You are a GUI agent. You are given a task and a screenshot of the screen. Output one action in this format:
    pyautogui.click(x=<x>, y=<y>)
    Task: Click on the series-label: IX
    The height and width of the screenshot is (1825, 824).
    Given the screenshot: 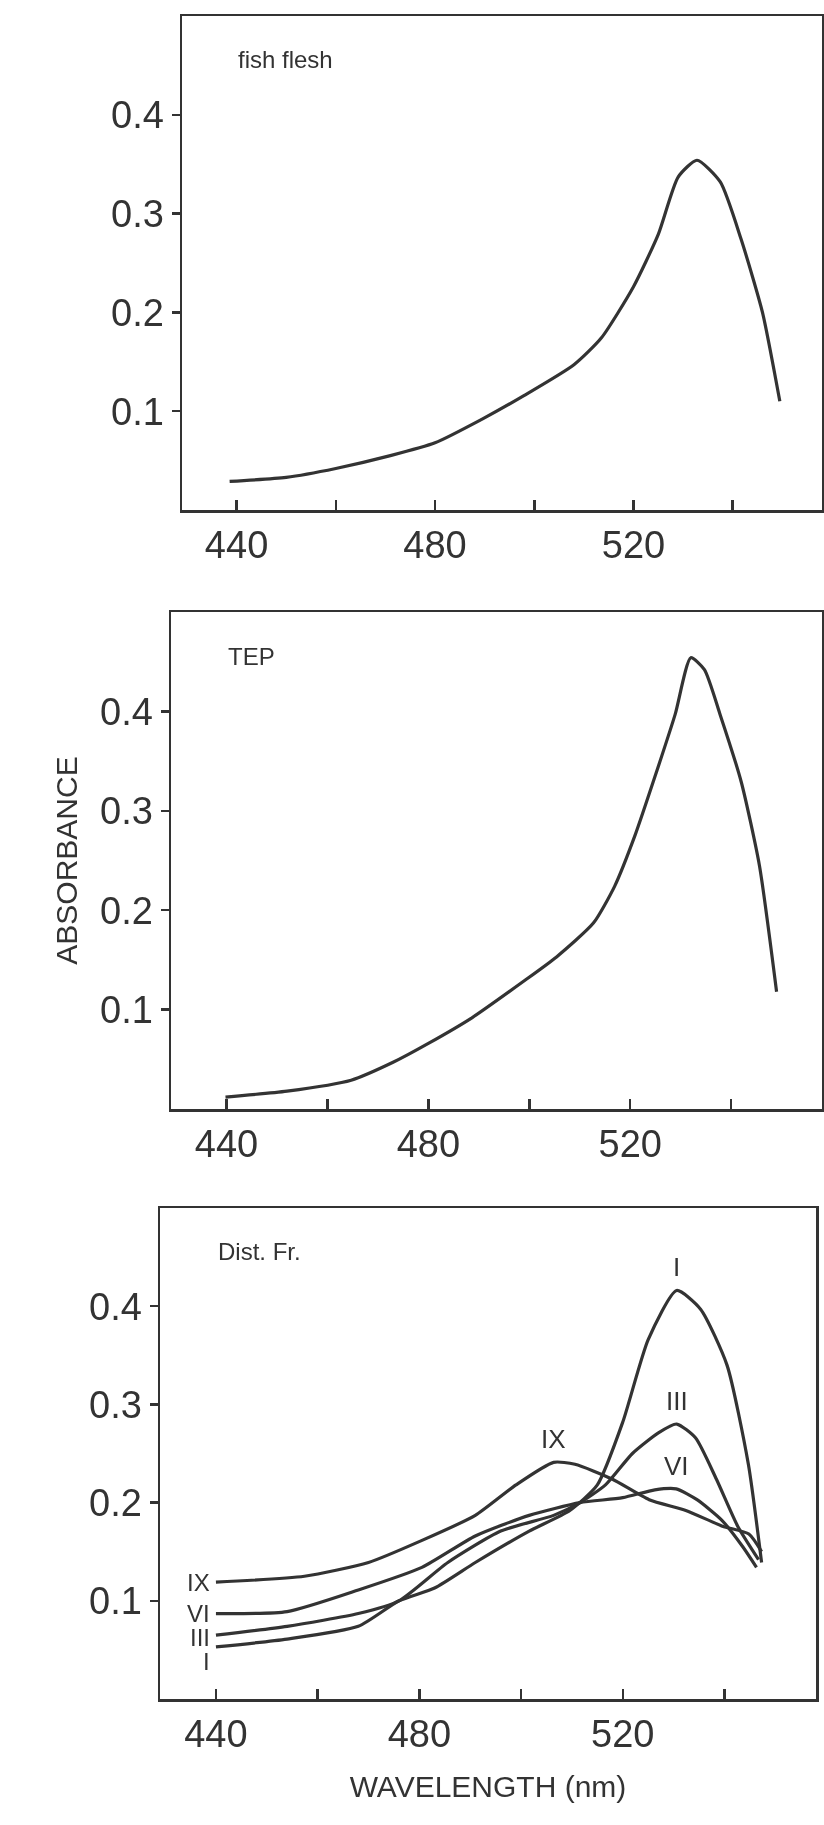 What is the action you would take?
    pyautogui.click(x=198, y=1582)
    